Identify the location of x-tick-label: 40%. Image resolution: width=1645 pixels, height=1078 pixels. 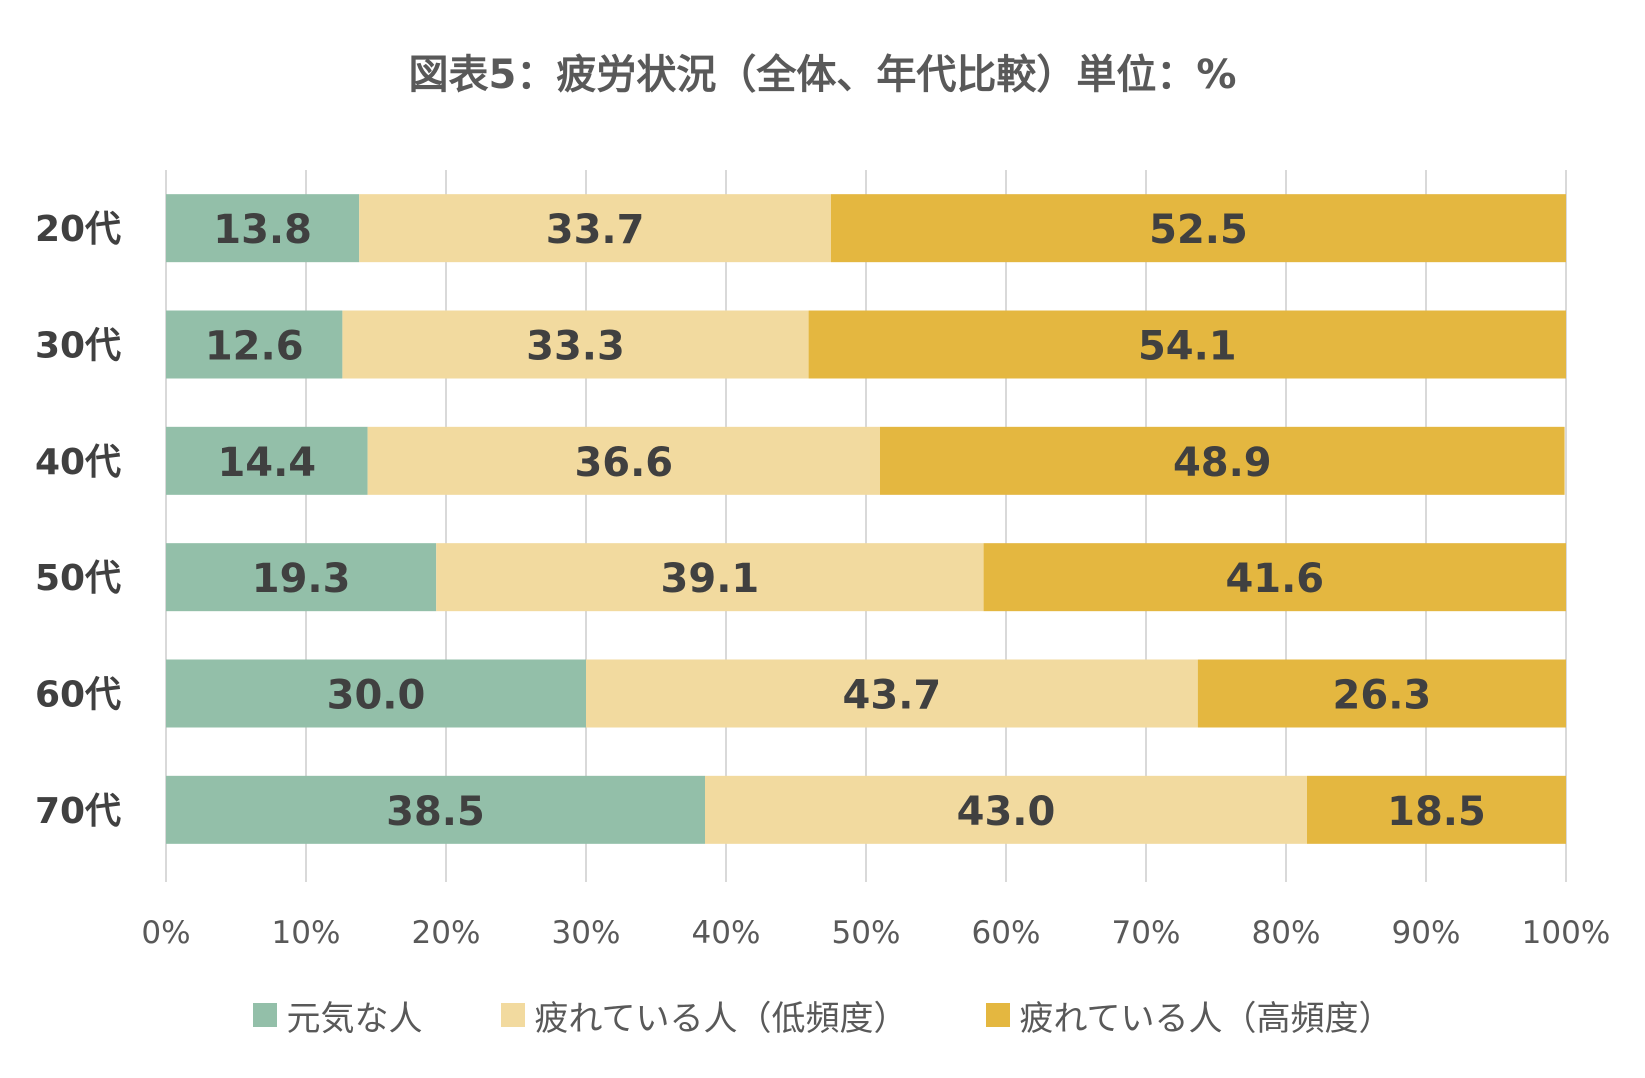
(726, 933).